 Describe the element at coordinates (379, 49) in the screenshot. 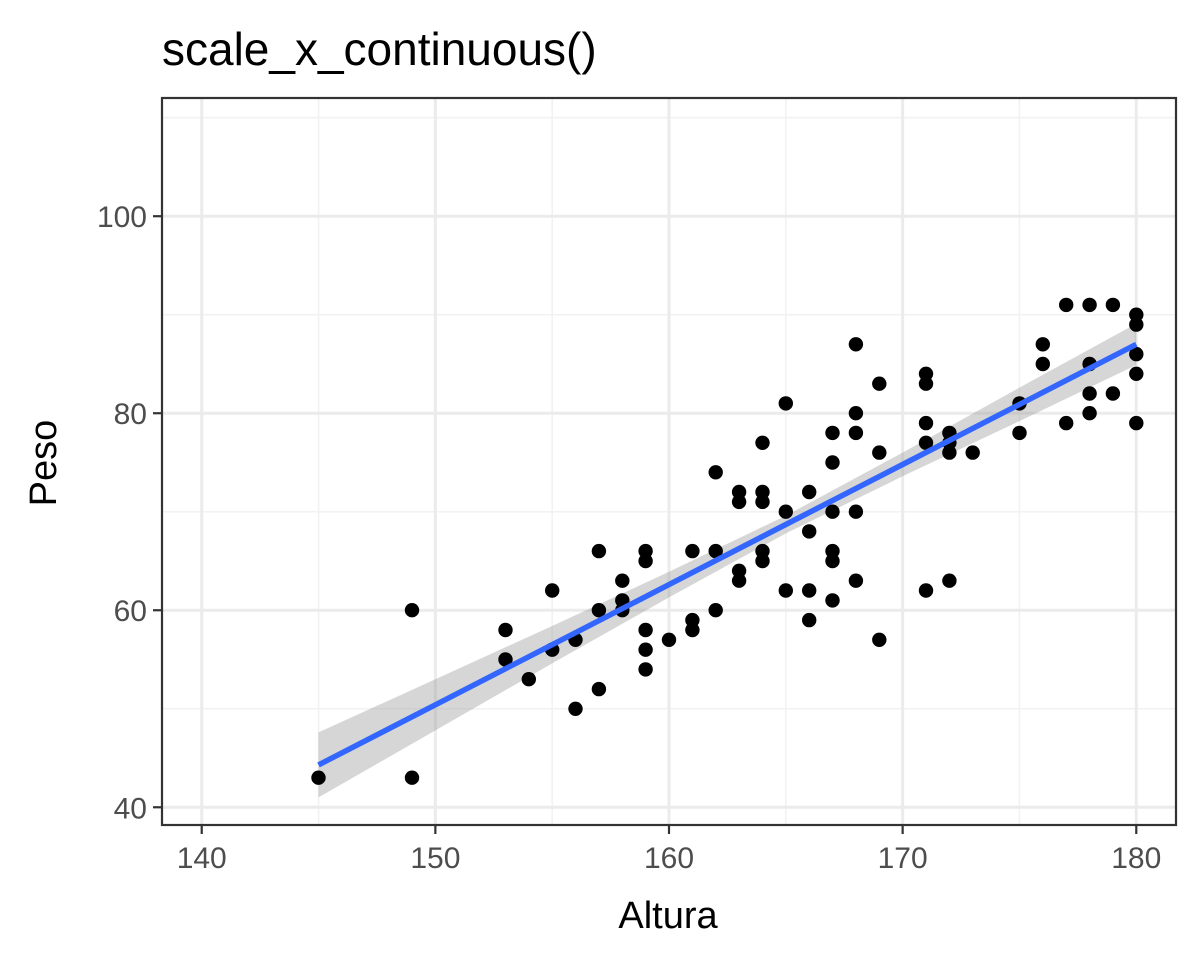

I see `chart-title: scale_x_continuous()` at that location.